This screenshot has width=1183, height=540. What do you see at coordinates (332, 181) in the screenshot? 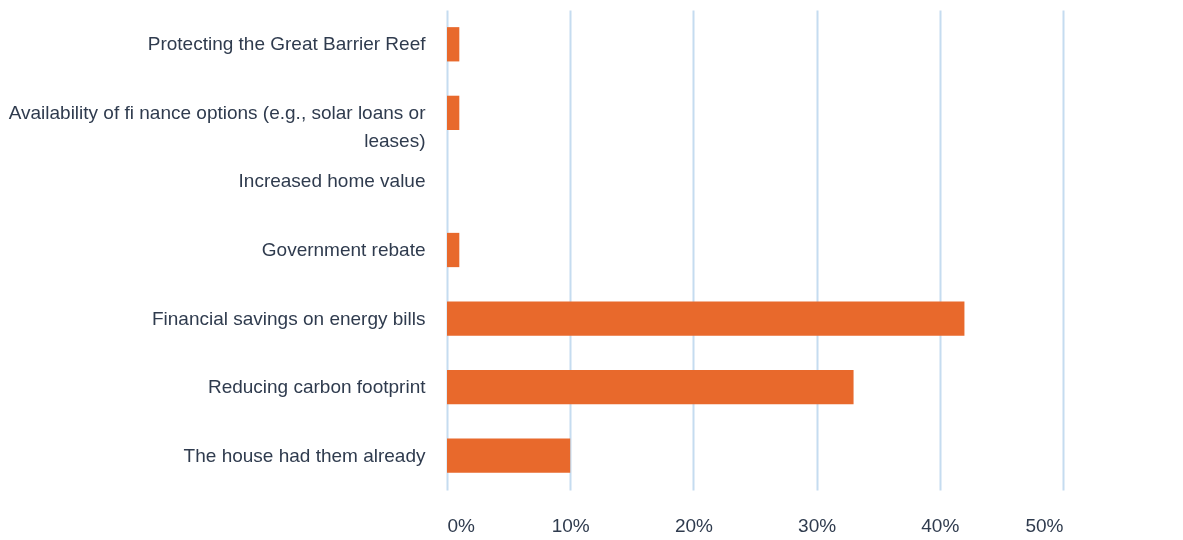
I see `y-tick-label: Increased home value` at bounding box center [332, 181].